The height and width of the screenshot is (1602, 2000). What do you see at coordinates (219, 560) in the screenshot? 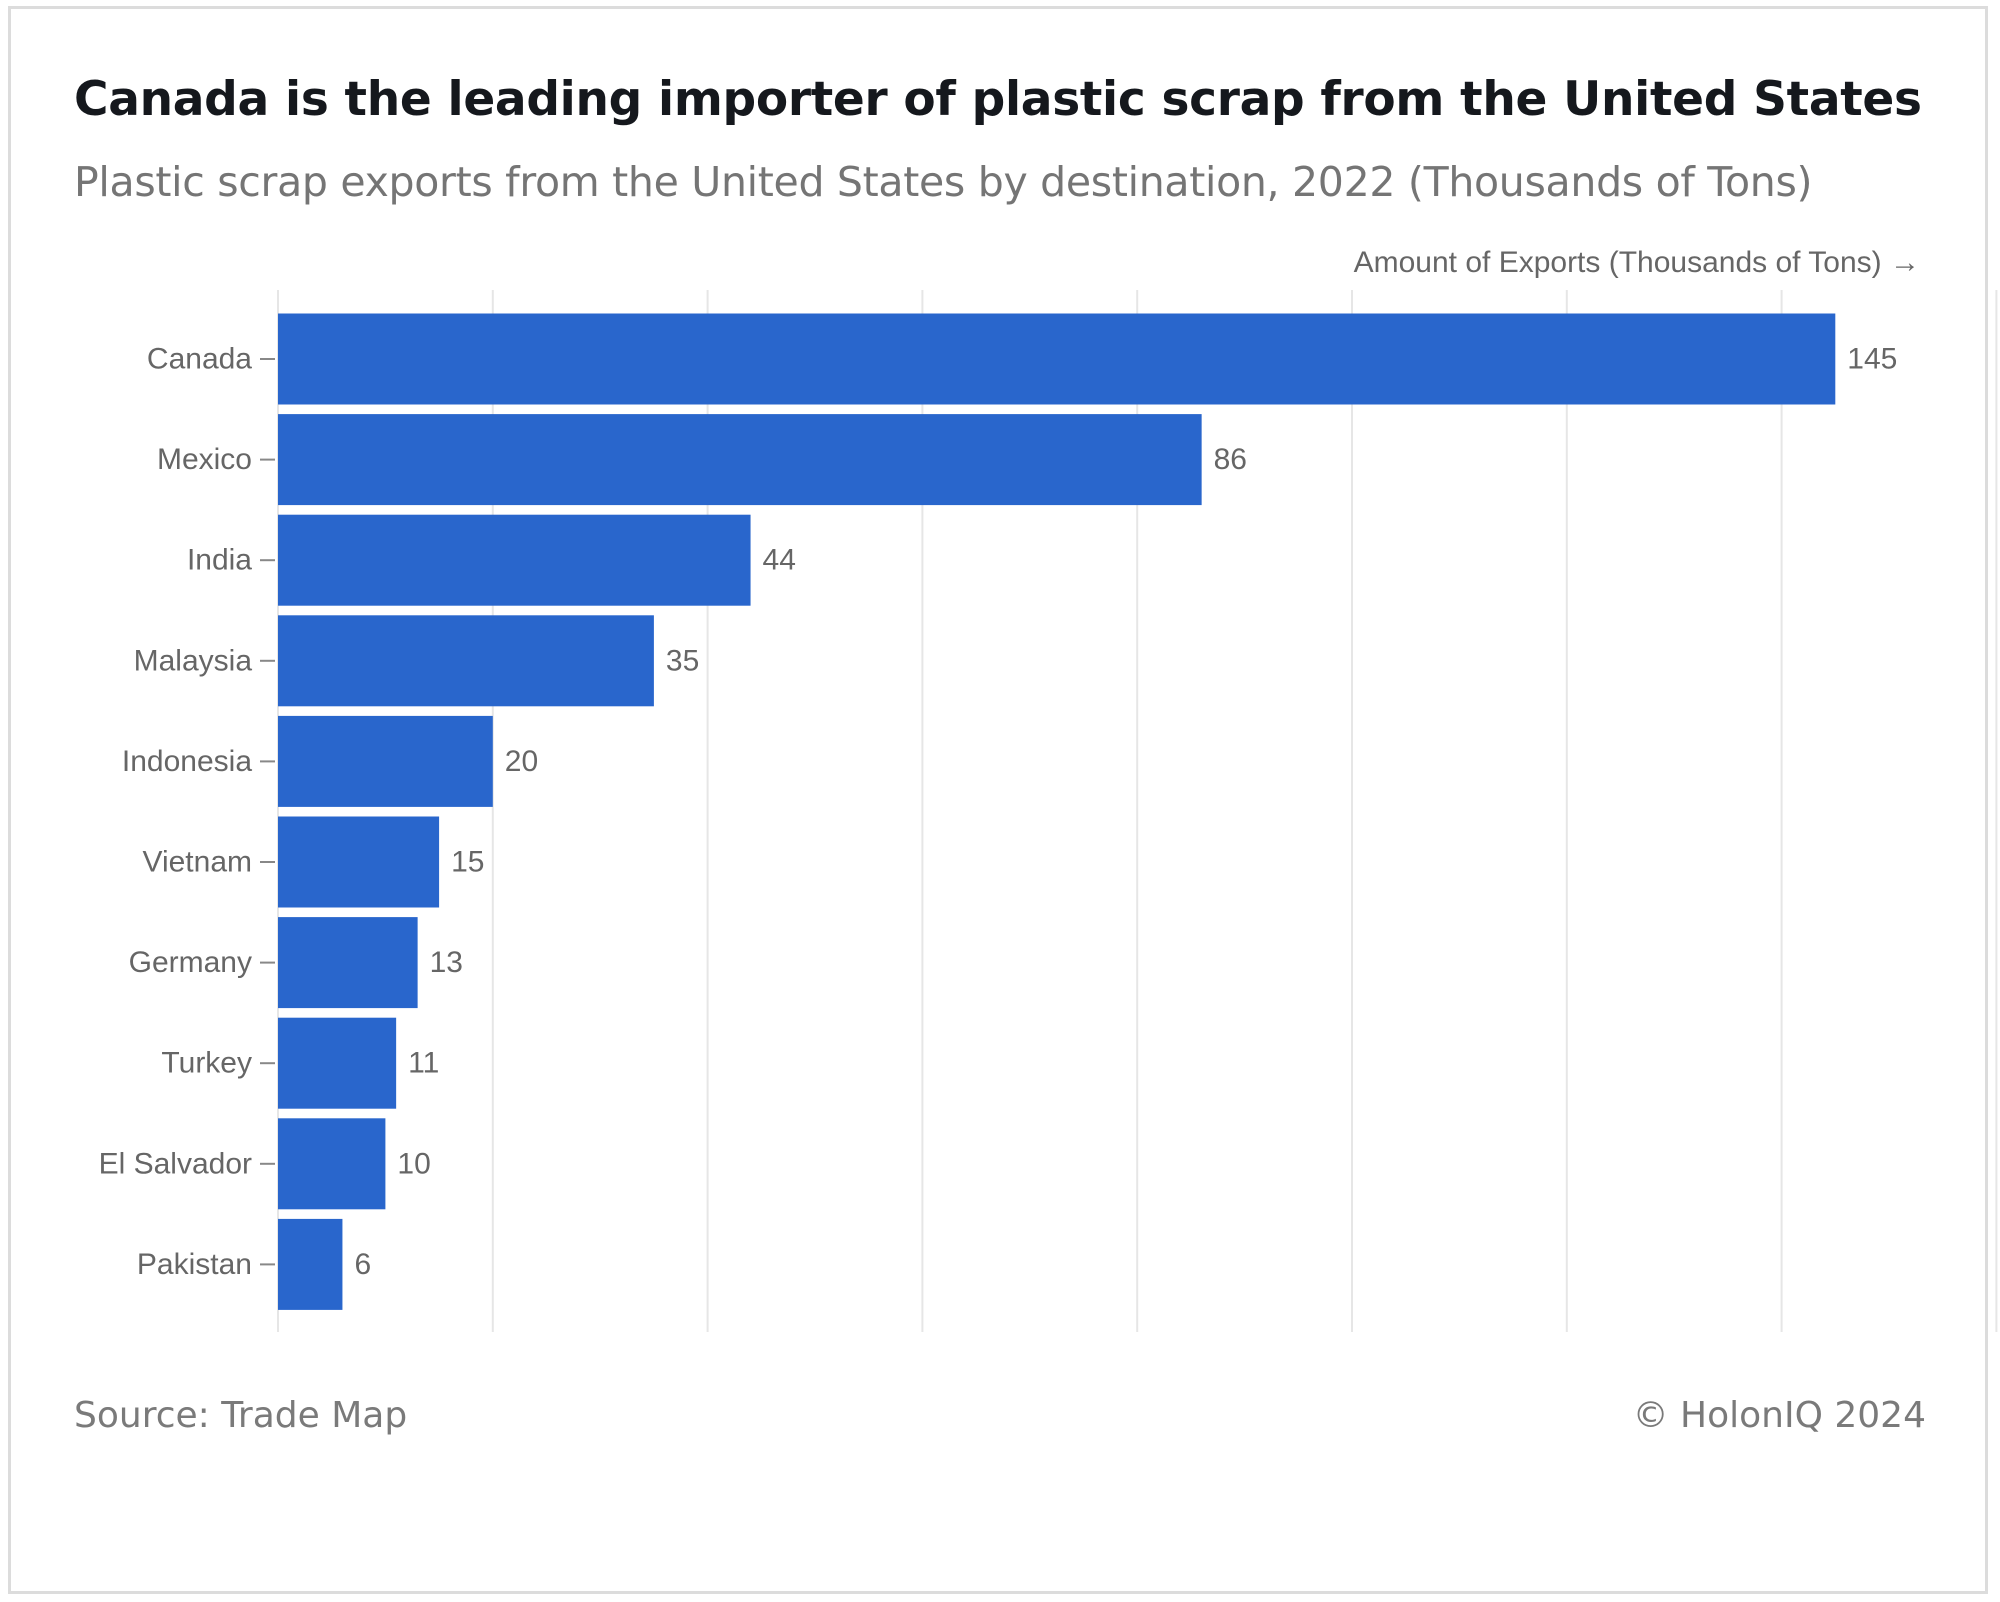
I see `category-label: India` at bounding box center [219, 560].